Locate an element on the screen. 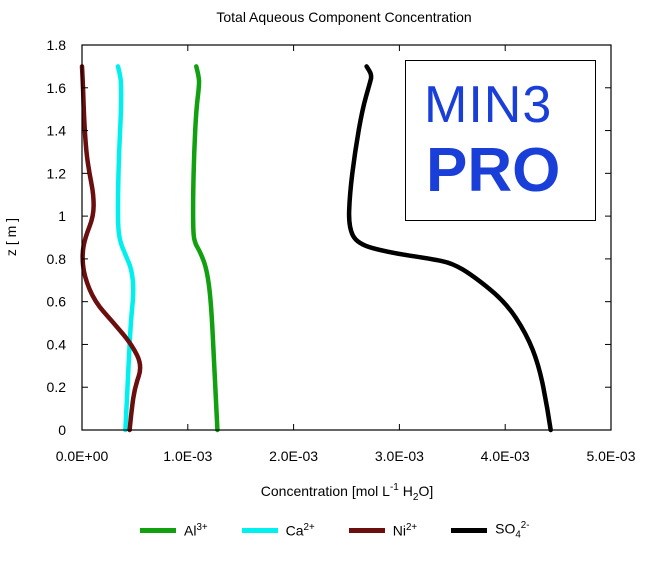 This screenshot has height=565, width=649. y-tick-label: 1 is located at coordinates (62, 216).